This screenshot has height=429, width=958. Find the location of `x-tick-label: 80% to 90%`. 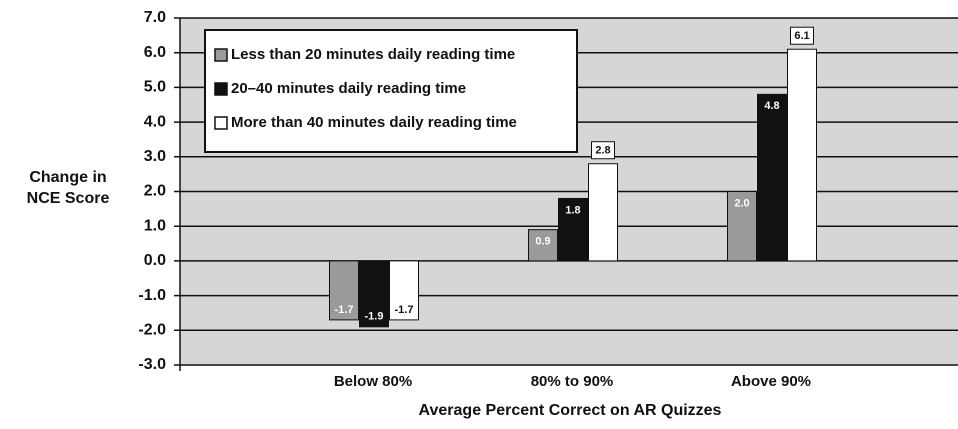

x-tick-label: 80% to 90% is located at coordinates (572, 381).